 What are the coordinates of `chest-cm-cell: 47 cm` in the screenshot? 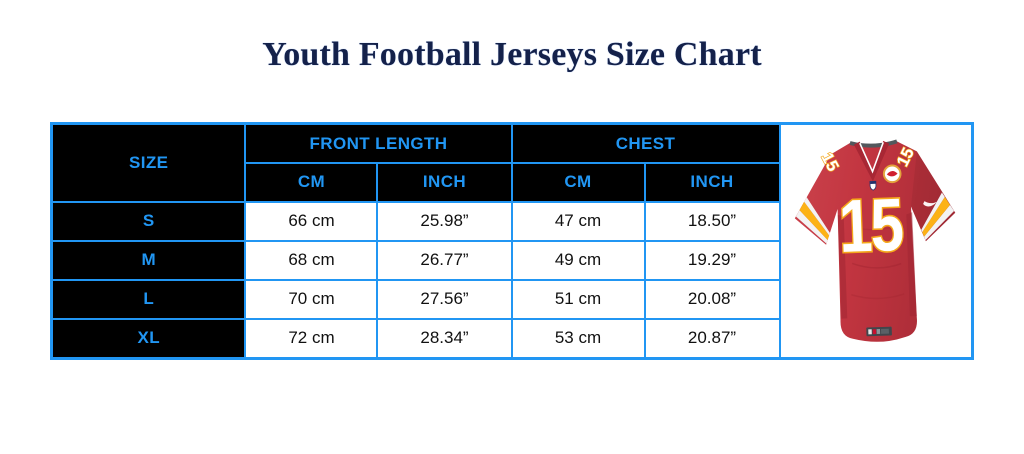 It's located at (578, 221).